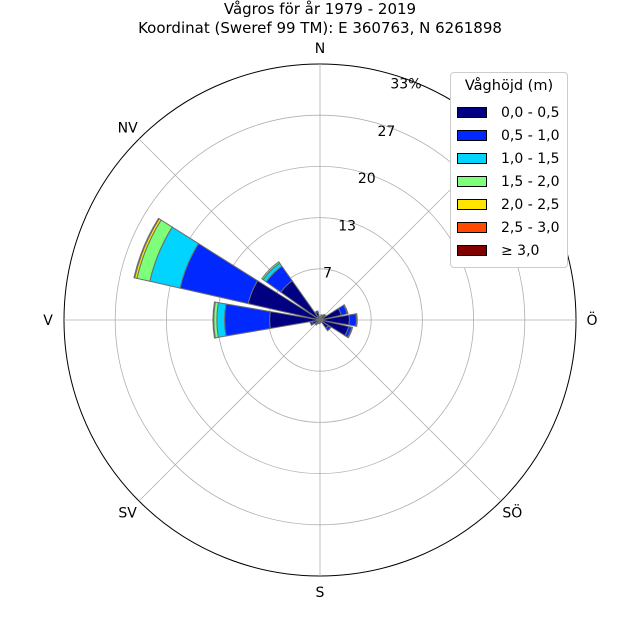 The height and width of the screenshot is (640, 640). I want to click on legend-label: 1,0 - 1,5, so click(530, 159).